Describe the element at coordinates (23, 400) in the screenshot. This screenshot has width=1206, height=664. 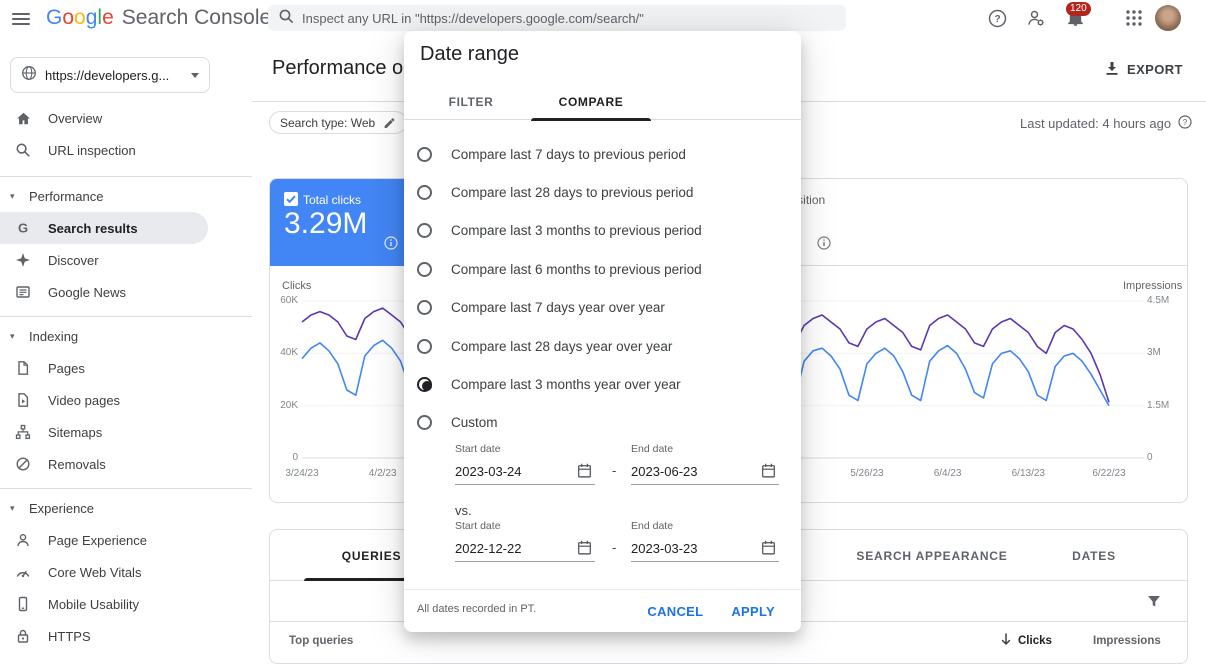
I see `video-document-icon` at that location.